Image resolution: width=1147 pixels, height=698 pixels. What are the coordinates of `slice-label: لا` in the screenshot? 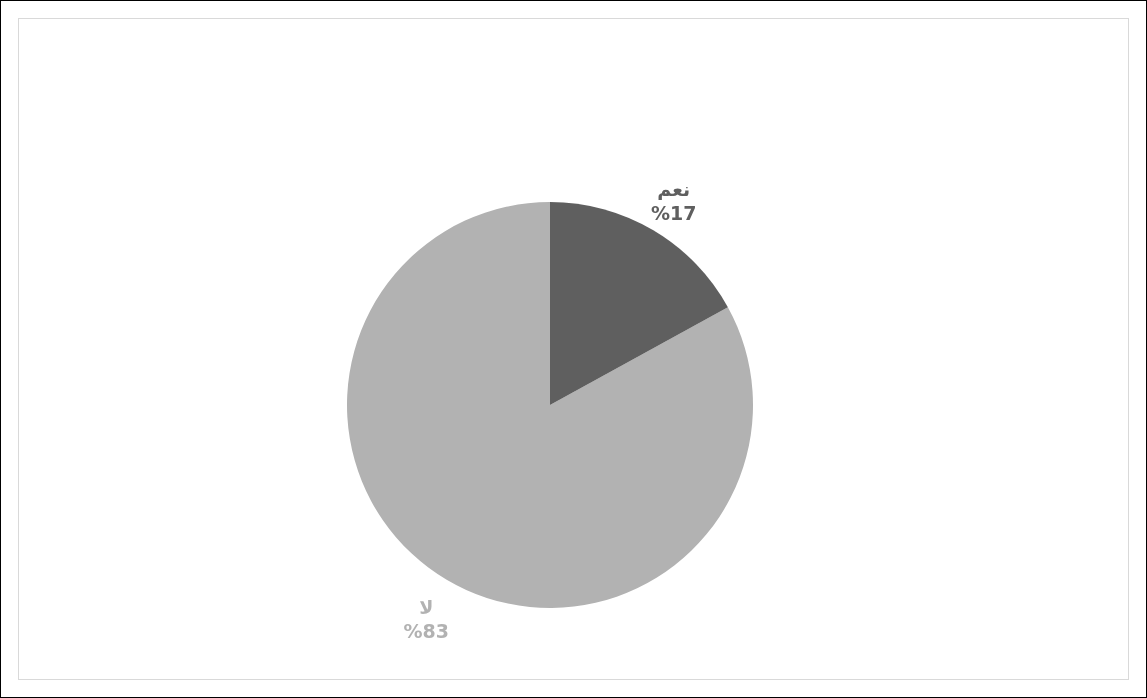 It's located at (426, 607).